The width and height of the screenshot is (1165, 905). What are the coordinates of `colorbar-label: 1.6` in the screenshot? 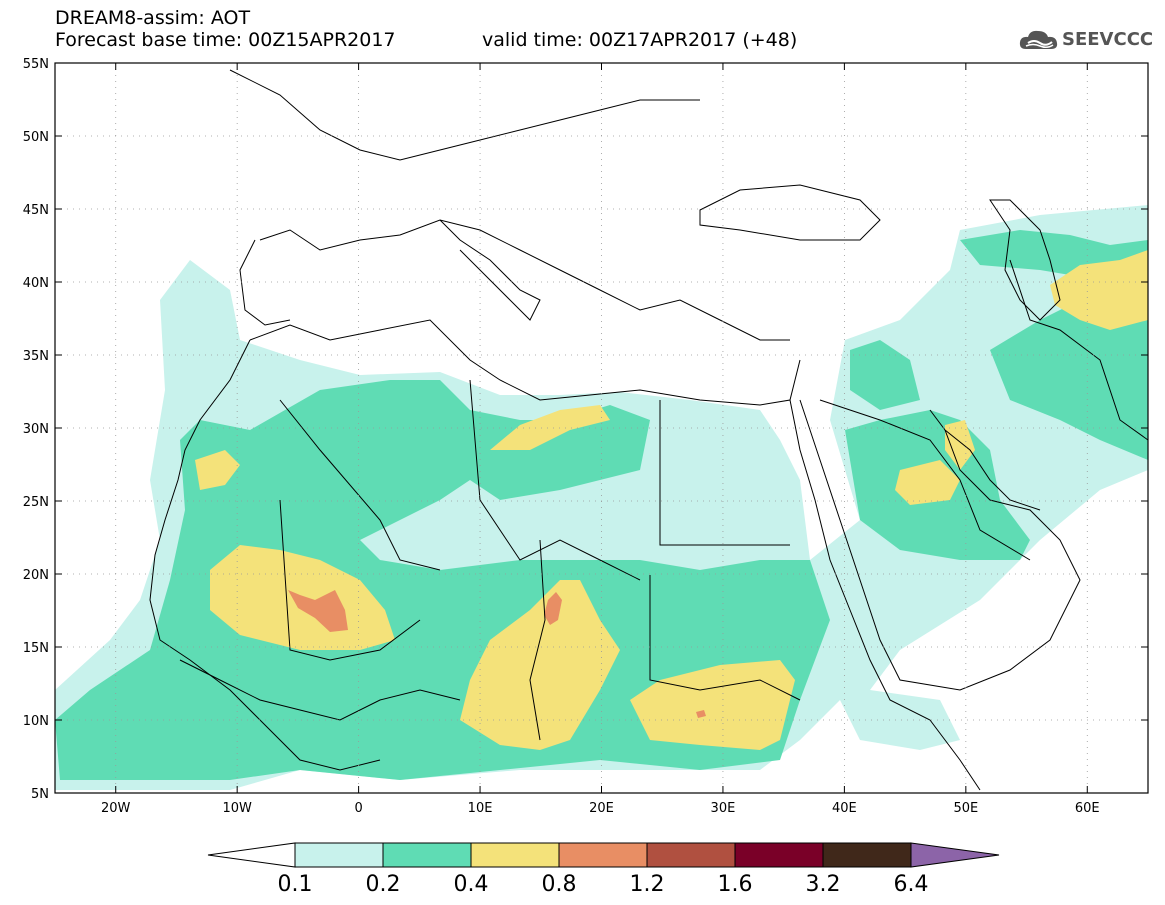 It's located at (735, 884).